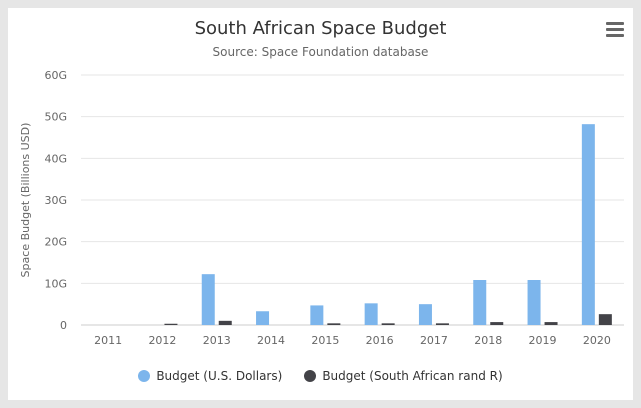 The width and height of the screenshot is (641, 408). Describe the element at coordinates (543, 340) in the screenshot. I see `x-tick-label: 2019` at that location.